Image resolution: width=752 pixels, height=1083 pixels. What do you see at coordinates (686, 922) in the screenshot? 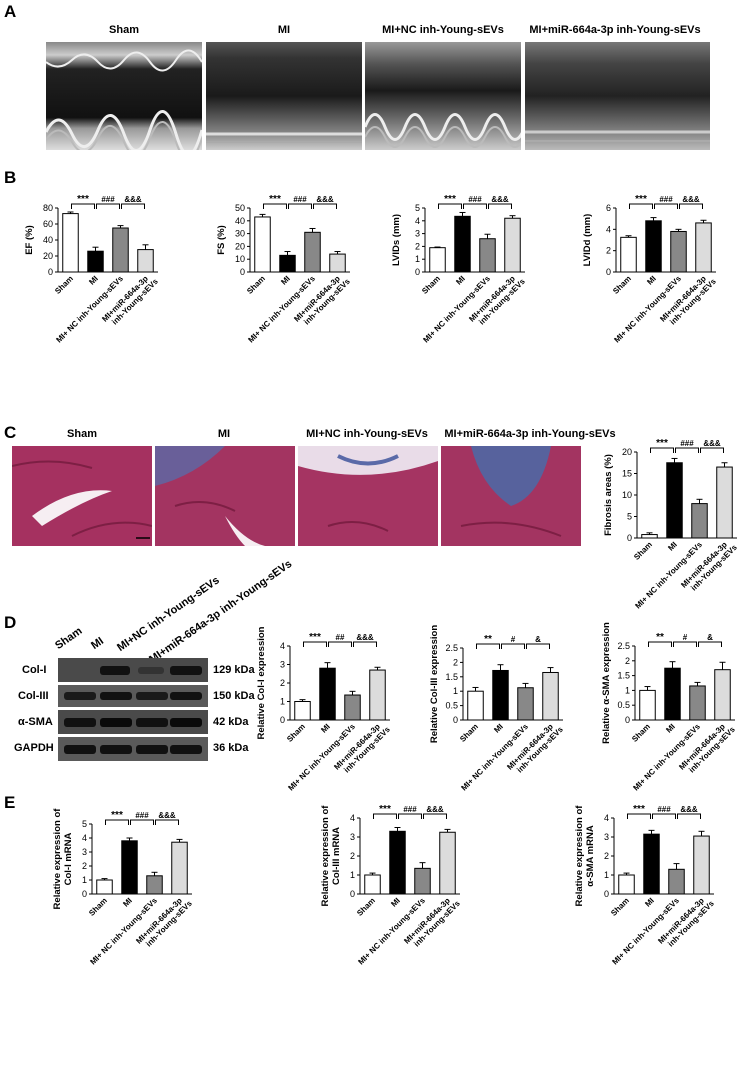
I see `asma-mrna-xtick-label-3: MI+miR-664a-3pinh-Young-sEVs` at bounding box center [686, 922].